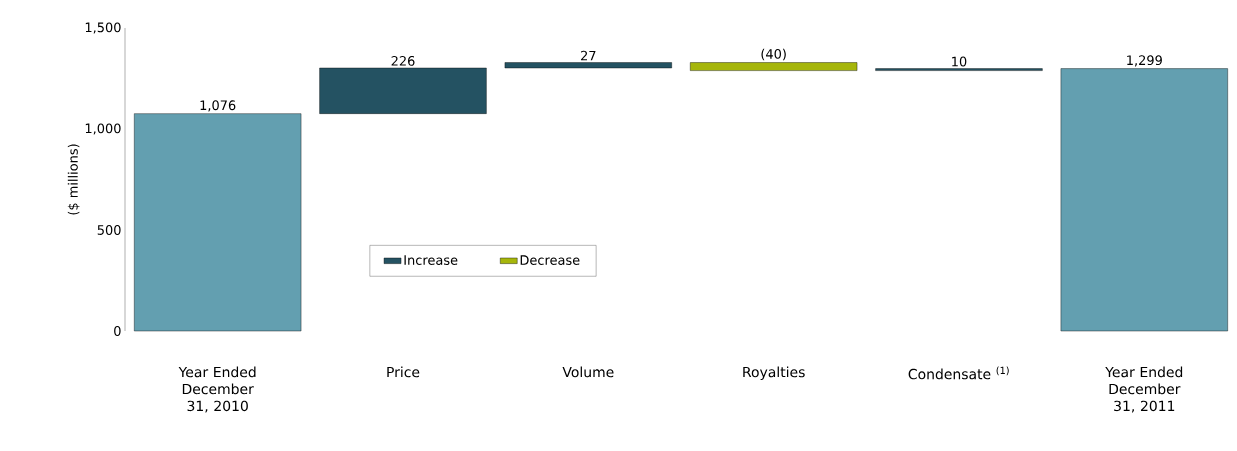 The width and height of the screenshot is (1237, 451). What do you see at coordinates (103, 129) in the screenshot?
I see `y-tick-label: 1,000` at bounding box center [103, 129].